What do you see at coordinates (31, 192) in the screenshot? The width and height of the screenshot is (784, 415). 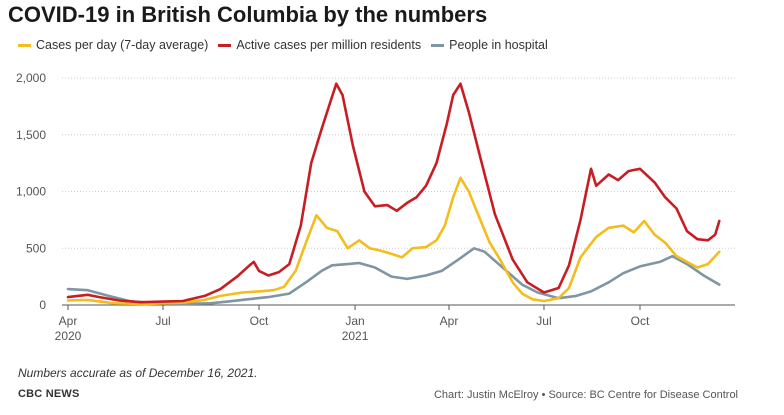 I see `y-tick-label: 1,000` at bounding box center [31, 192].